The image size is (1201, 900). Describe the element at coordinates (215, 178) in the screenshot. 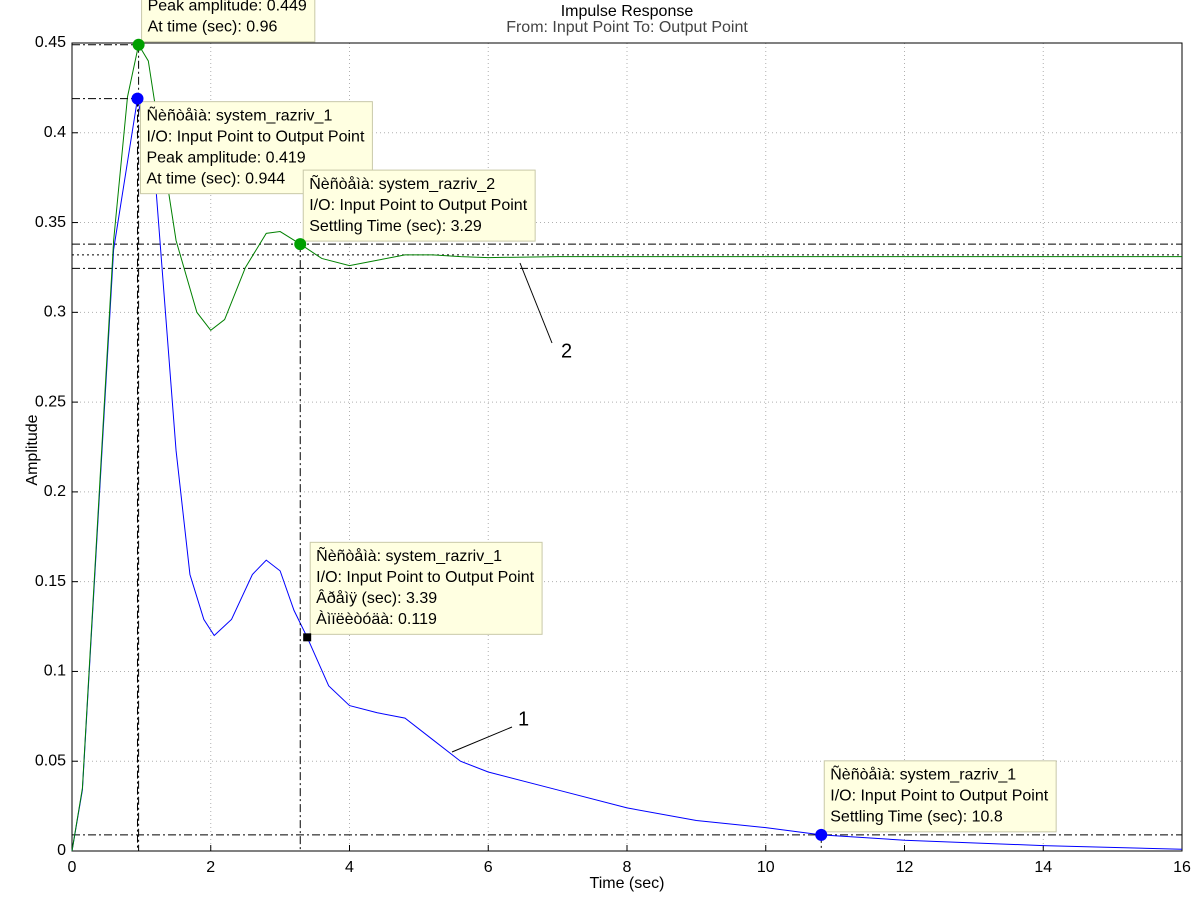

I see `datatip-text: At time (sec): 0.944` at that location.